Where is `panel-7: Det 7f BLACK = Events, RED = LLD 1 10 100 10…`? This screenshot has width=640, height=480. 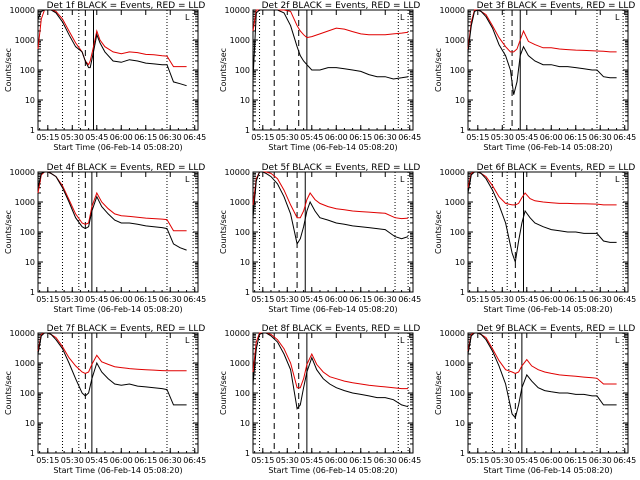 panel-7: Det 7f BLACK = Events, RED = LLD 1 10 100 10… is located at coordinates (105, 399).